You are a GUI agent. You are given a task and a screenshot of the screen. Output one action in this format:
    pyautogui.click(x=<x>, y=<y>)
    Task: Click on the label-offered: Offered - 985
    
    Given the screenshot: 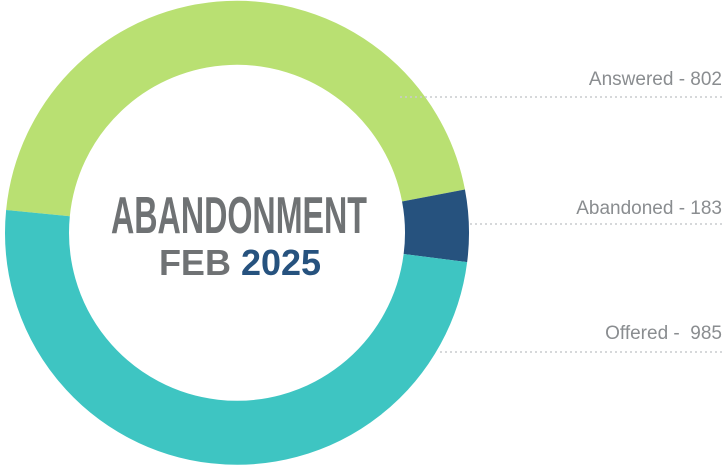 What is the action you would take?
    pyautogui.click(x=663, y=333)
    